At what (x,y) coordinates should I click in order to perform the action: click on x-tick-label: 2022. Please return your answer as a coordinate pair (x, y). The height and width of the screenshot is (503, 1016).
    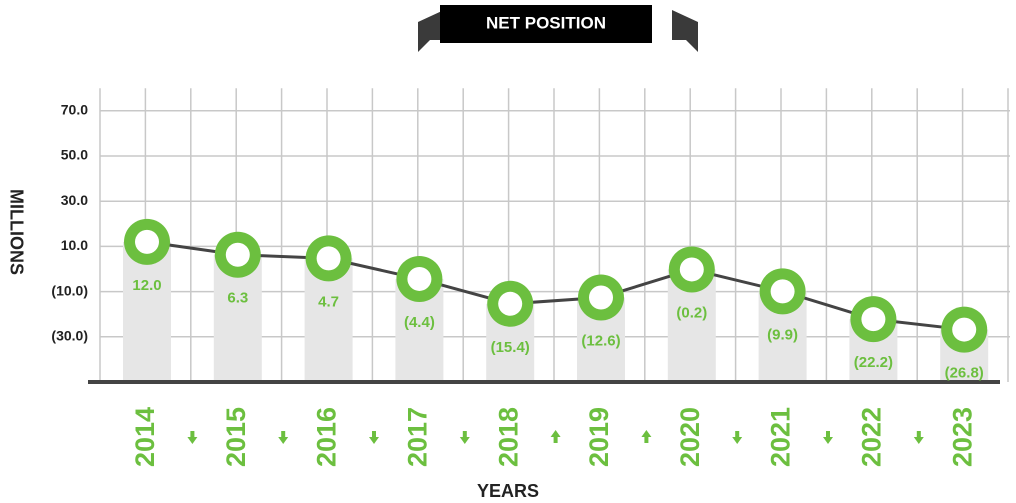
    Looking at the image, I should click on (872, 437).